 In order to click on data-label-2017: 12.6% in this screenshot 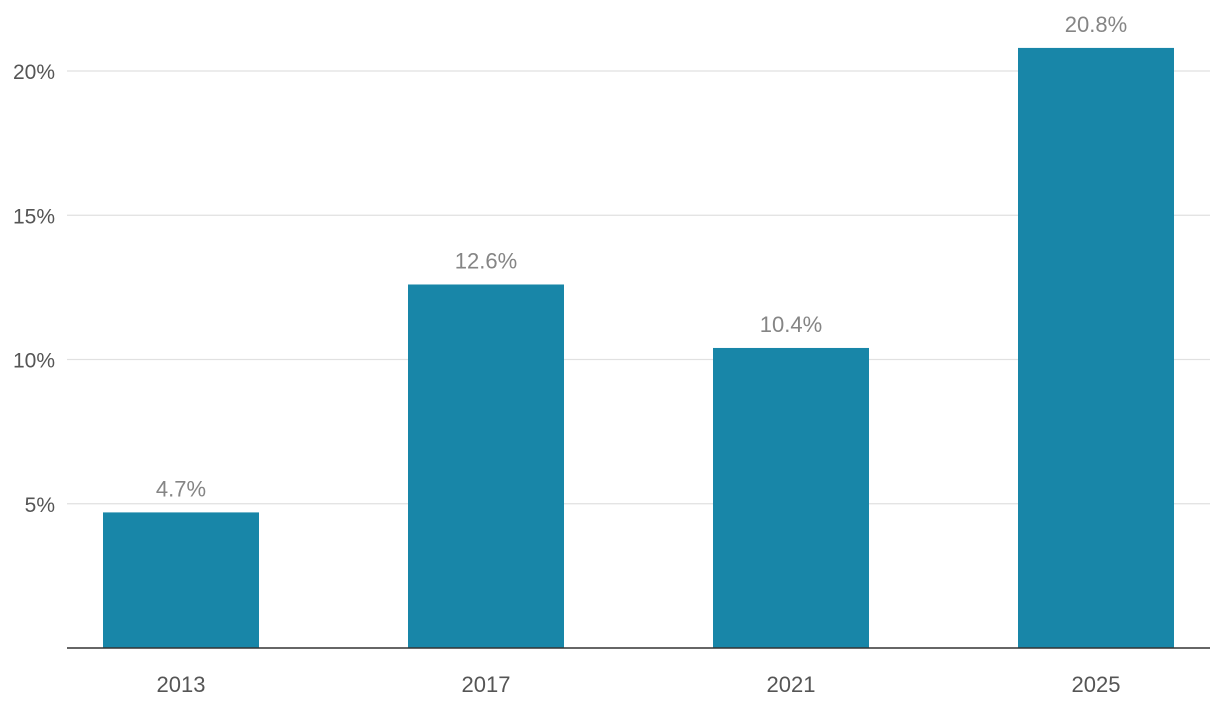, I will do `click(486, 260)`.